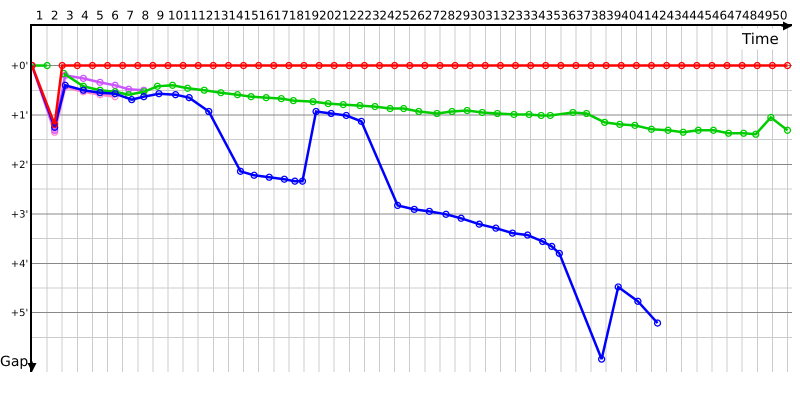 The height and width of the screenshot is (400, 800). I want to click on y-axis-title: Gap, so click(14, 362).